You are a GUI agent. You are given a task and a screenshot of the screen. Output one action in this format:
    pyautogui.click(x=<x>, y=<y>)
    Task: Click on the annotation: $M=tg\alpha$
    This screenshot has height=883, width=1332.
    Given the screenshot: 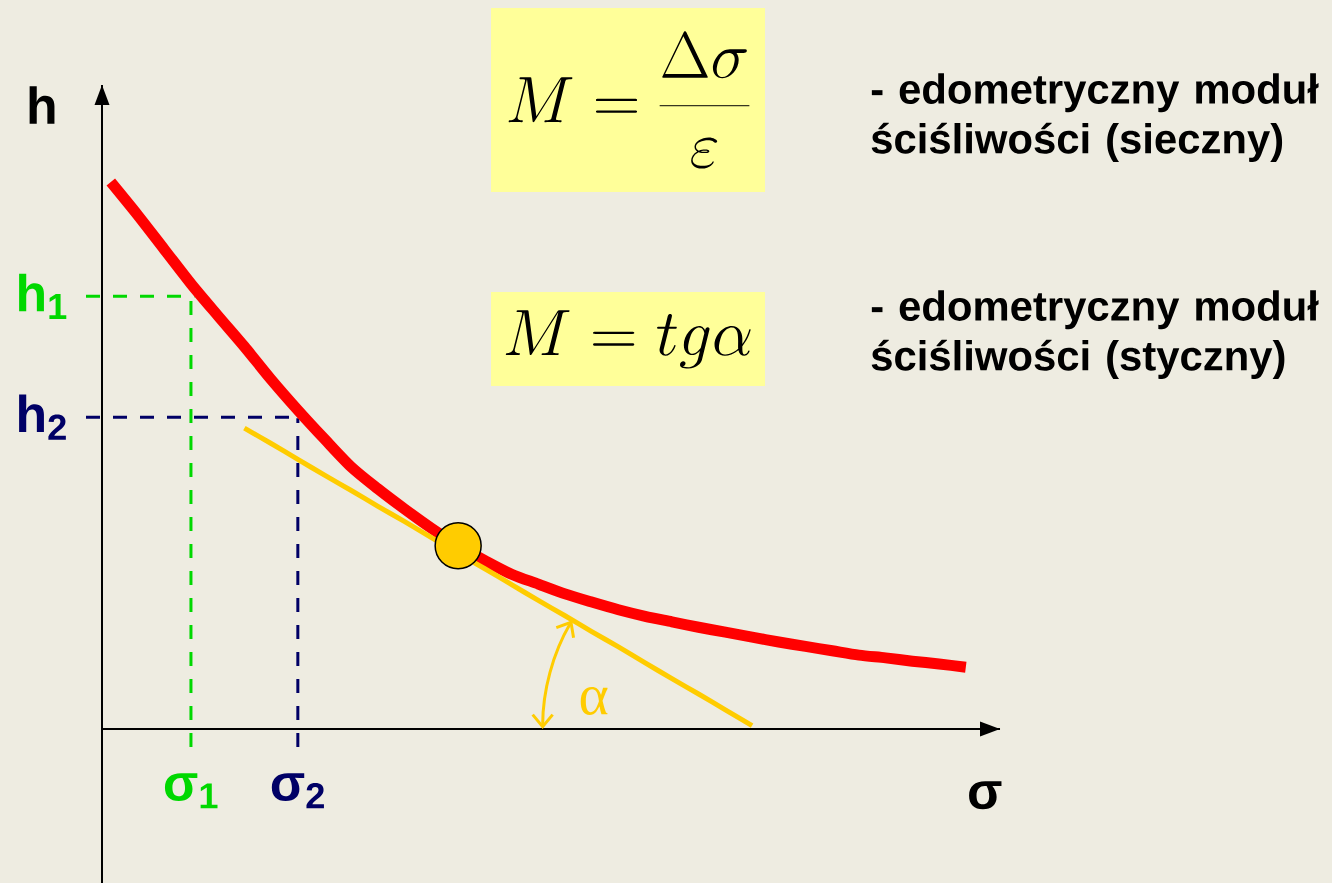 What is the action you would take?
    pyautogui.click(x=628, y=339)
    